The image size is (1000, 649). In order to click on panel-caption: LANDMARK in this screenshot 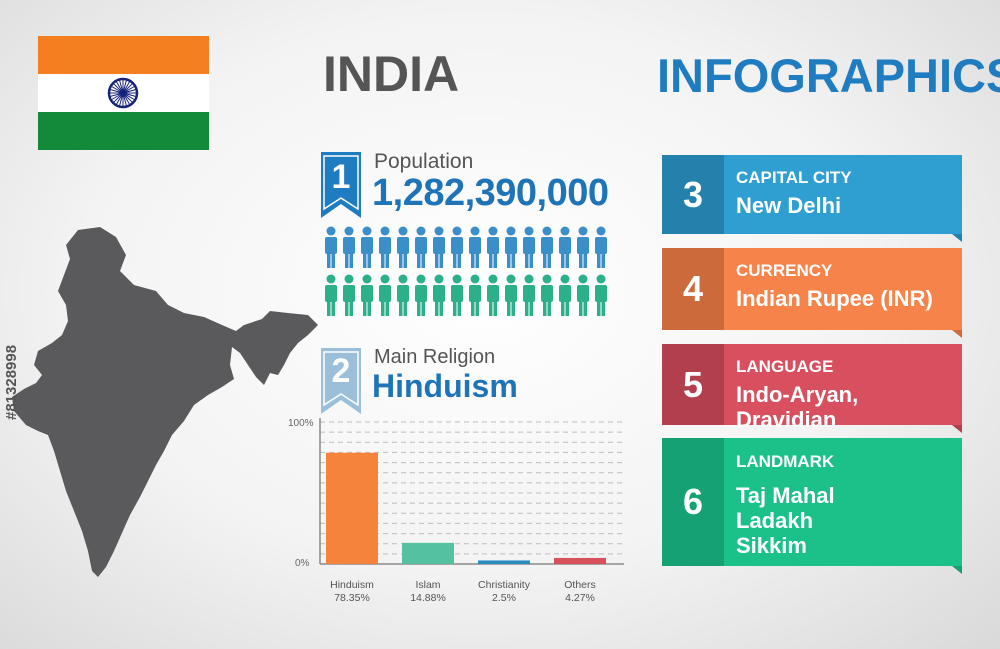, I will do `click(785, 461)`.